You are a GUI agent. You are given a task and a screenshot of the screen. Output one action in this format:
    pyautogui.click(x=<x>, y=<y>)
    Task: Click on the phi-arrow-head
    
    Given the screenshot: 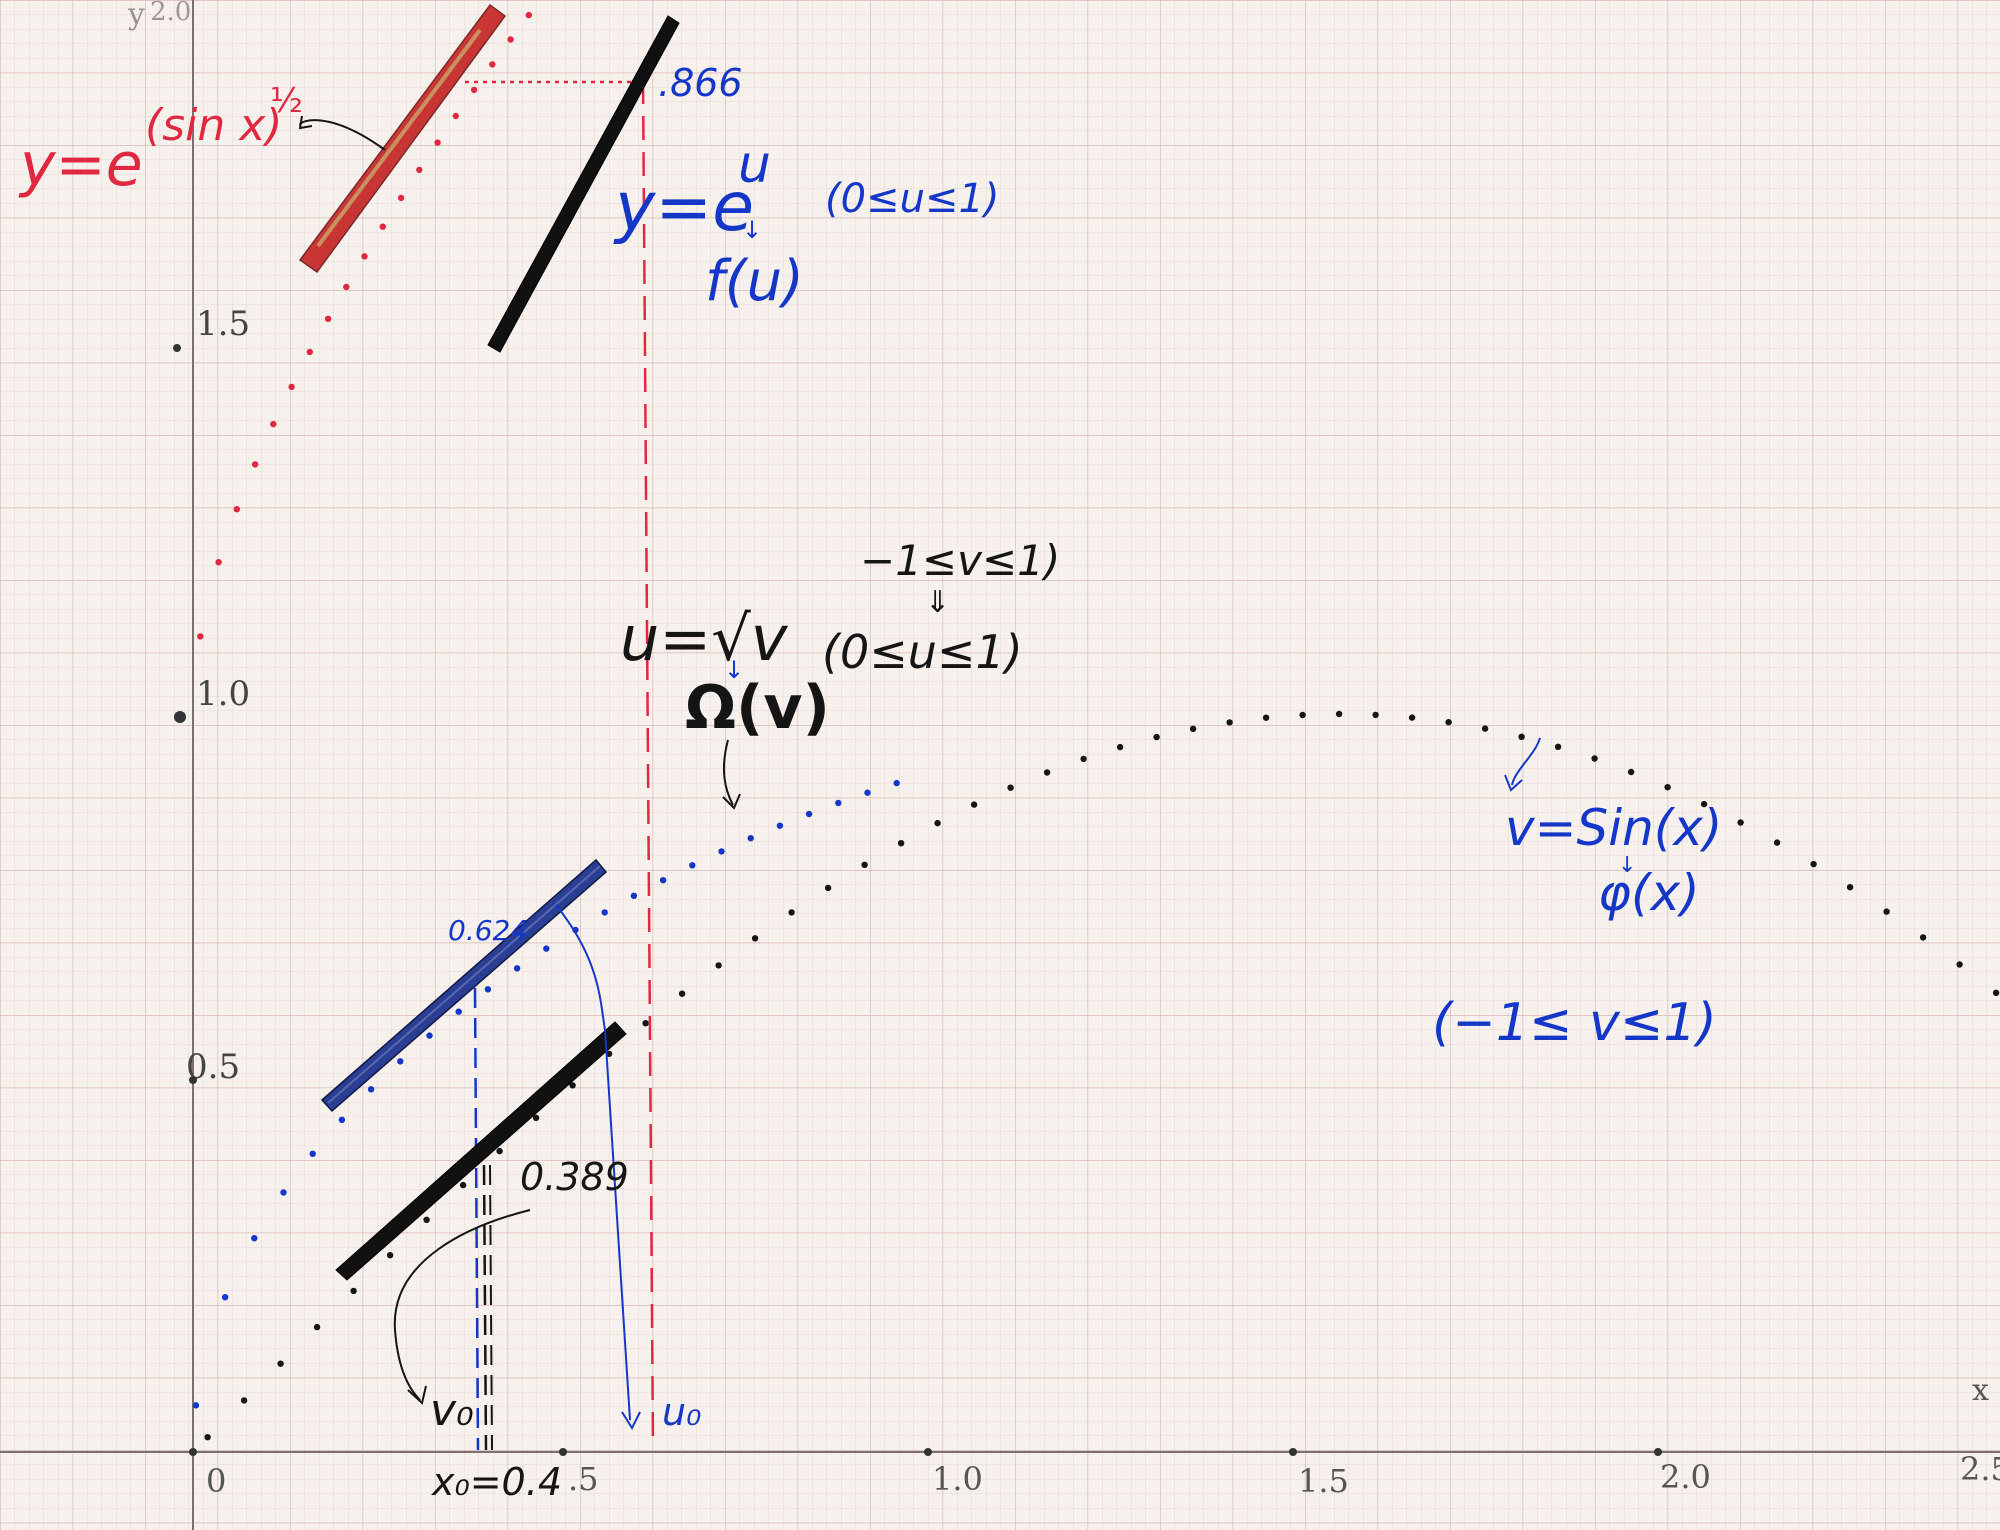 What is the action you would take?
    pyautogui.click(x=1513, y=783)
    